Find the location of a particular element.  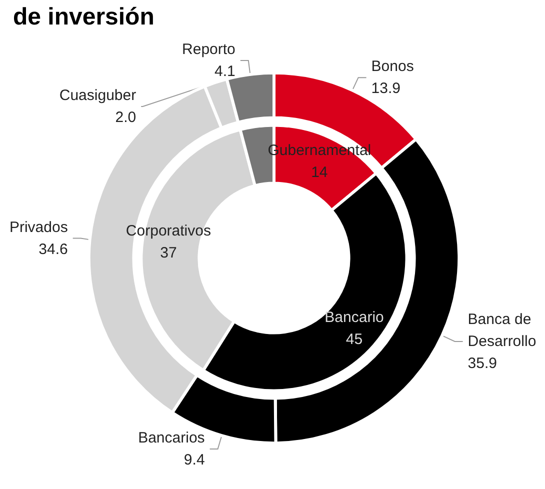

slice-label: Bancarios is located at coordinates (171, 438).